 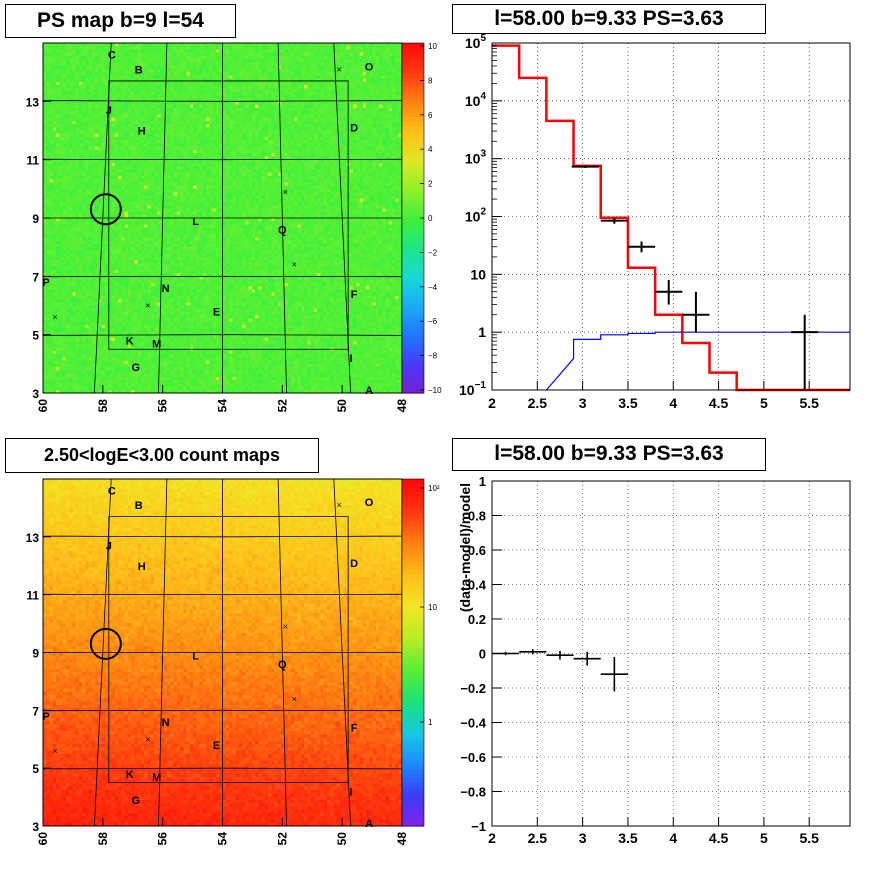 What do you see at coordinates (228, 650) in the screenshot?
I see `roi-box` at bounding box center [228, 650].